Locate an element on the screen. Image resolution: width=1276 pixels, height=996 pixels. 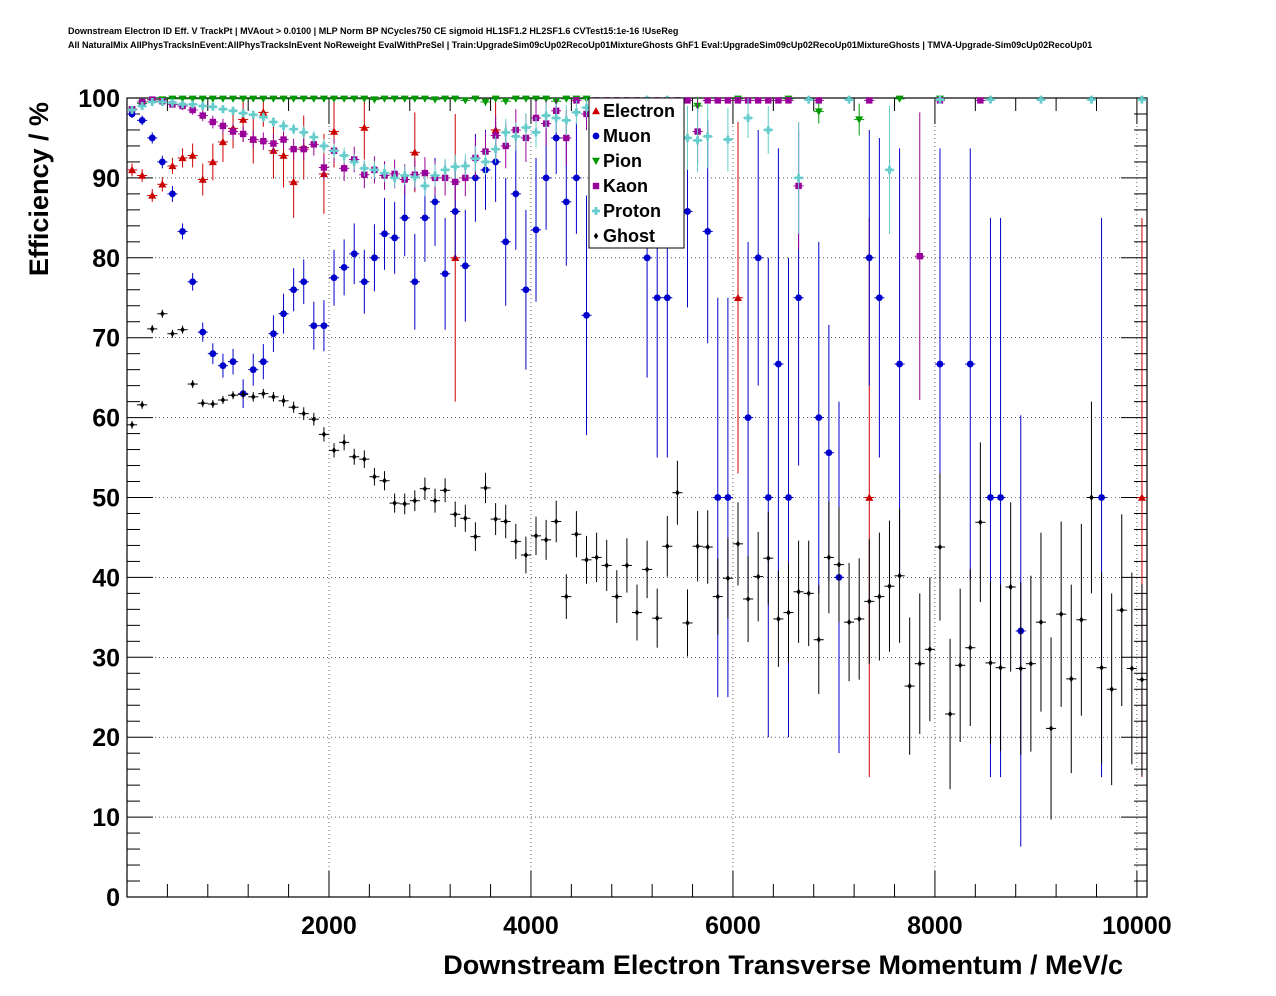
legend-muon-label: Muon is located at coordinates (627, 136).